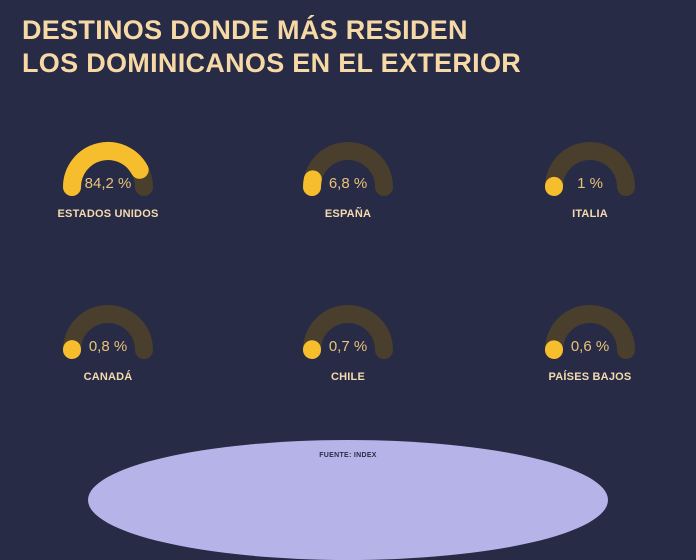 This screenshot has width=696, height=560. Describe the element at coordinates (590, 183) in the screenshot. I see `gauge-value: 1 %` at that location.